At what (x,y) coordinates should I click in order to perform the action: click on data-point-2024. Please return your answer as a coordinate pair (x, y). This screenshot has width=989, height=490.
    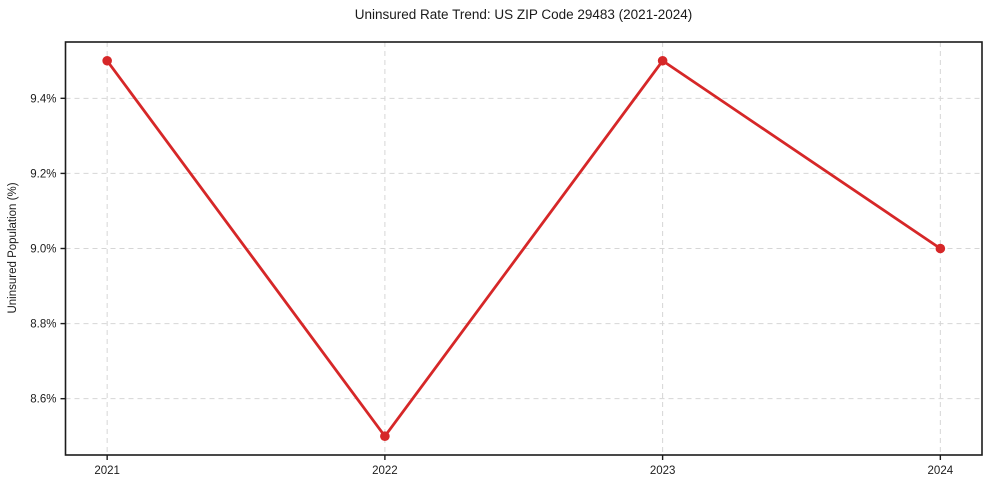
    Looking at the image, I should click on (940, 248).